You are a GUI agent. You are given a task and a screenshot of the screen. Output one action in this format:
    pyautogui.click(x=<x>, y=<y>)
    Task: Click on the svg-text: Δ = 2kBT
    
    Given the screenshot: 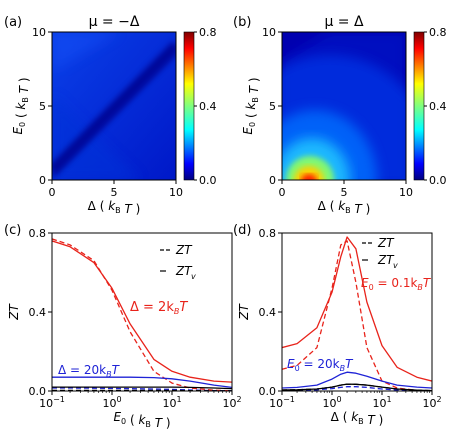 What is the action you would take?
    pyautogui.click(x=159, y=308)
    